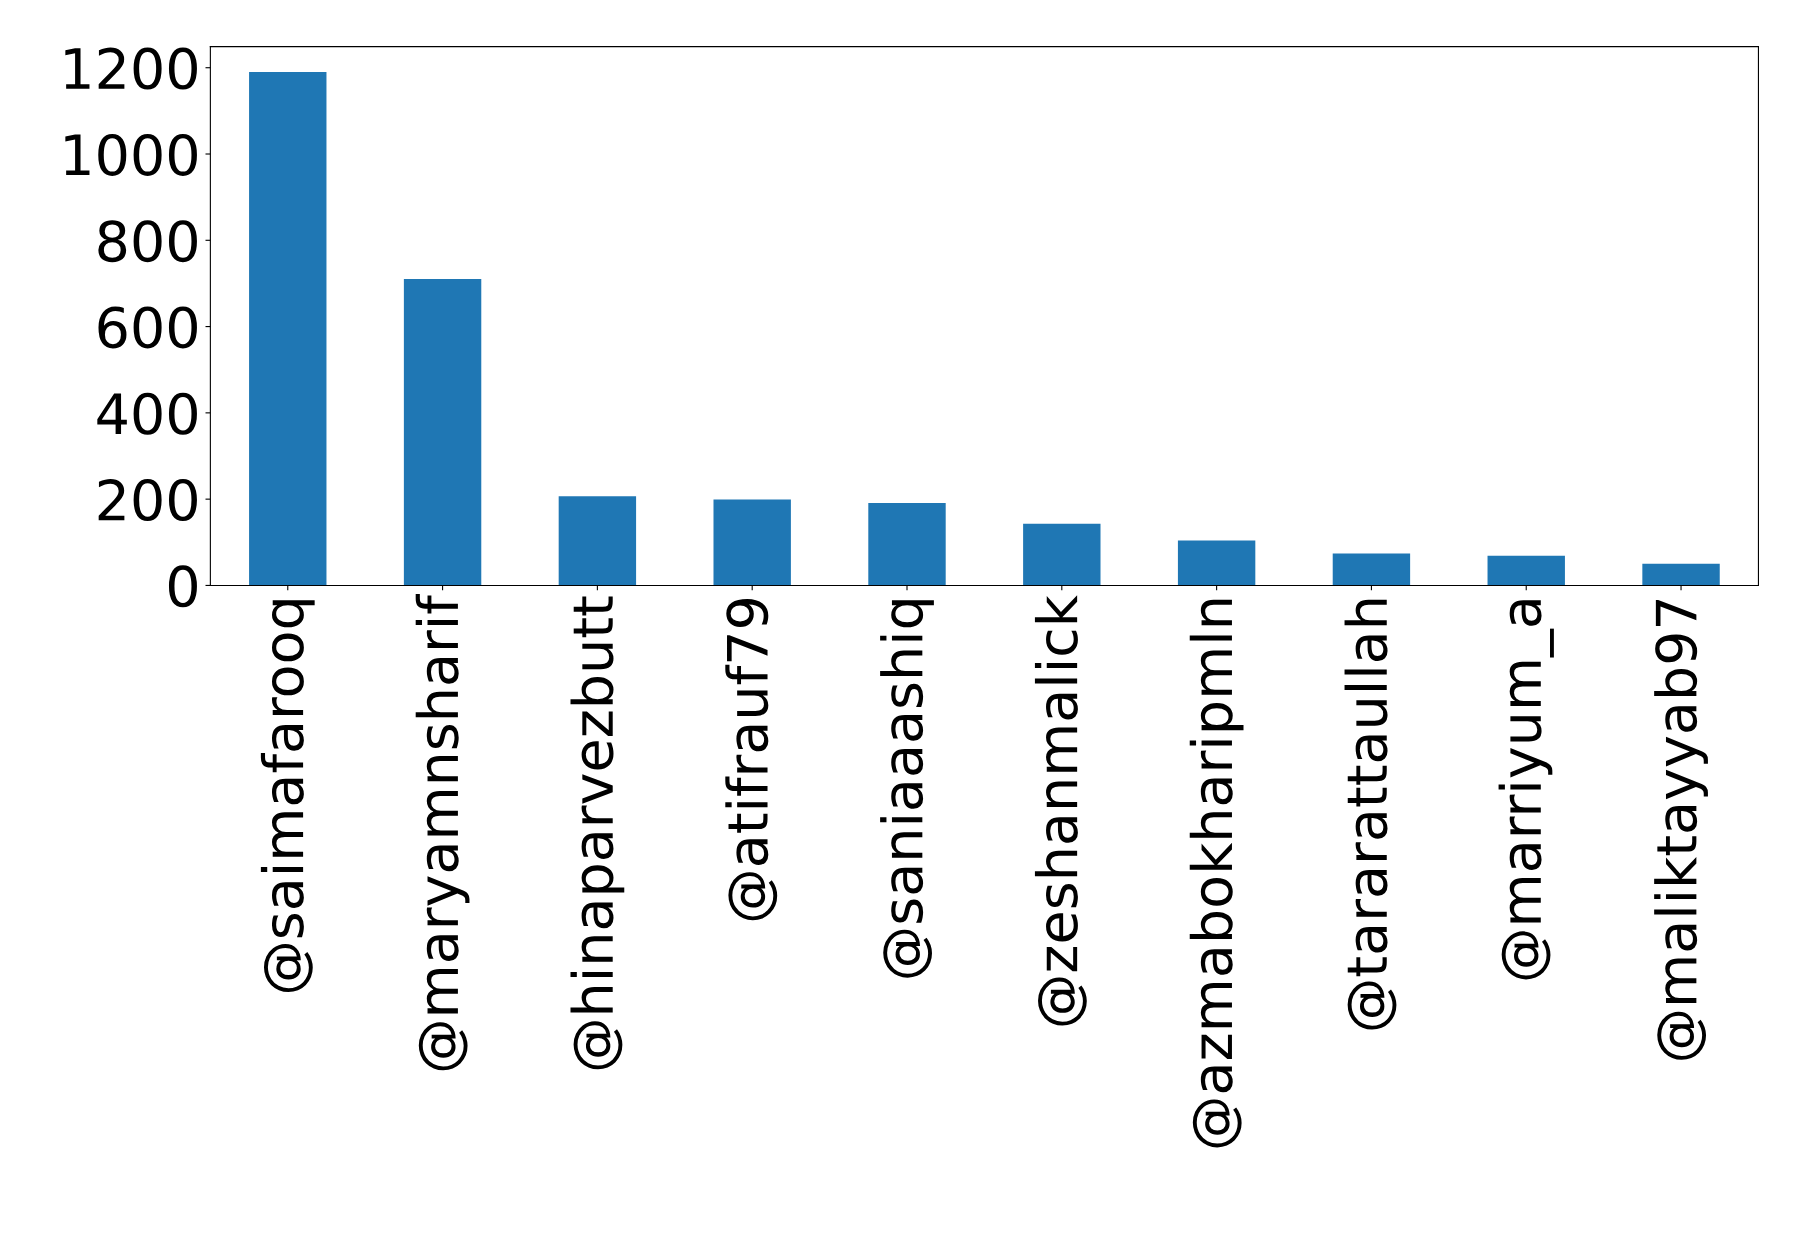 This screenshot has width=1798, height=1259. I want to click on y-tick-label: 800, so click(147, 241).